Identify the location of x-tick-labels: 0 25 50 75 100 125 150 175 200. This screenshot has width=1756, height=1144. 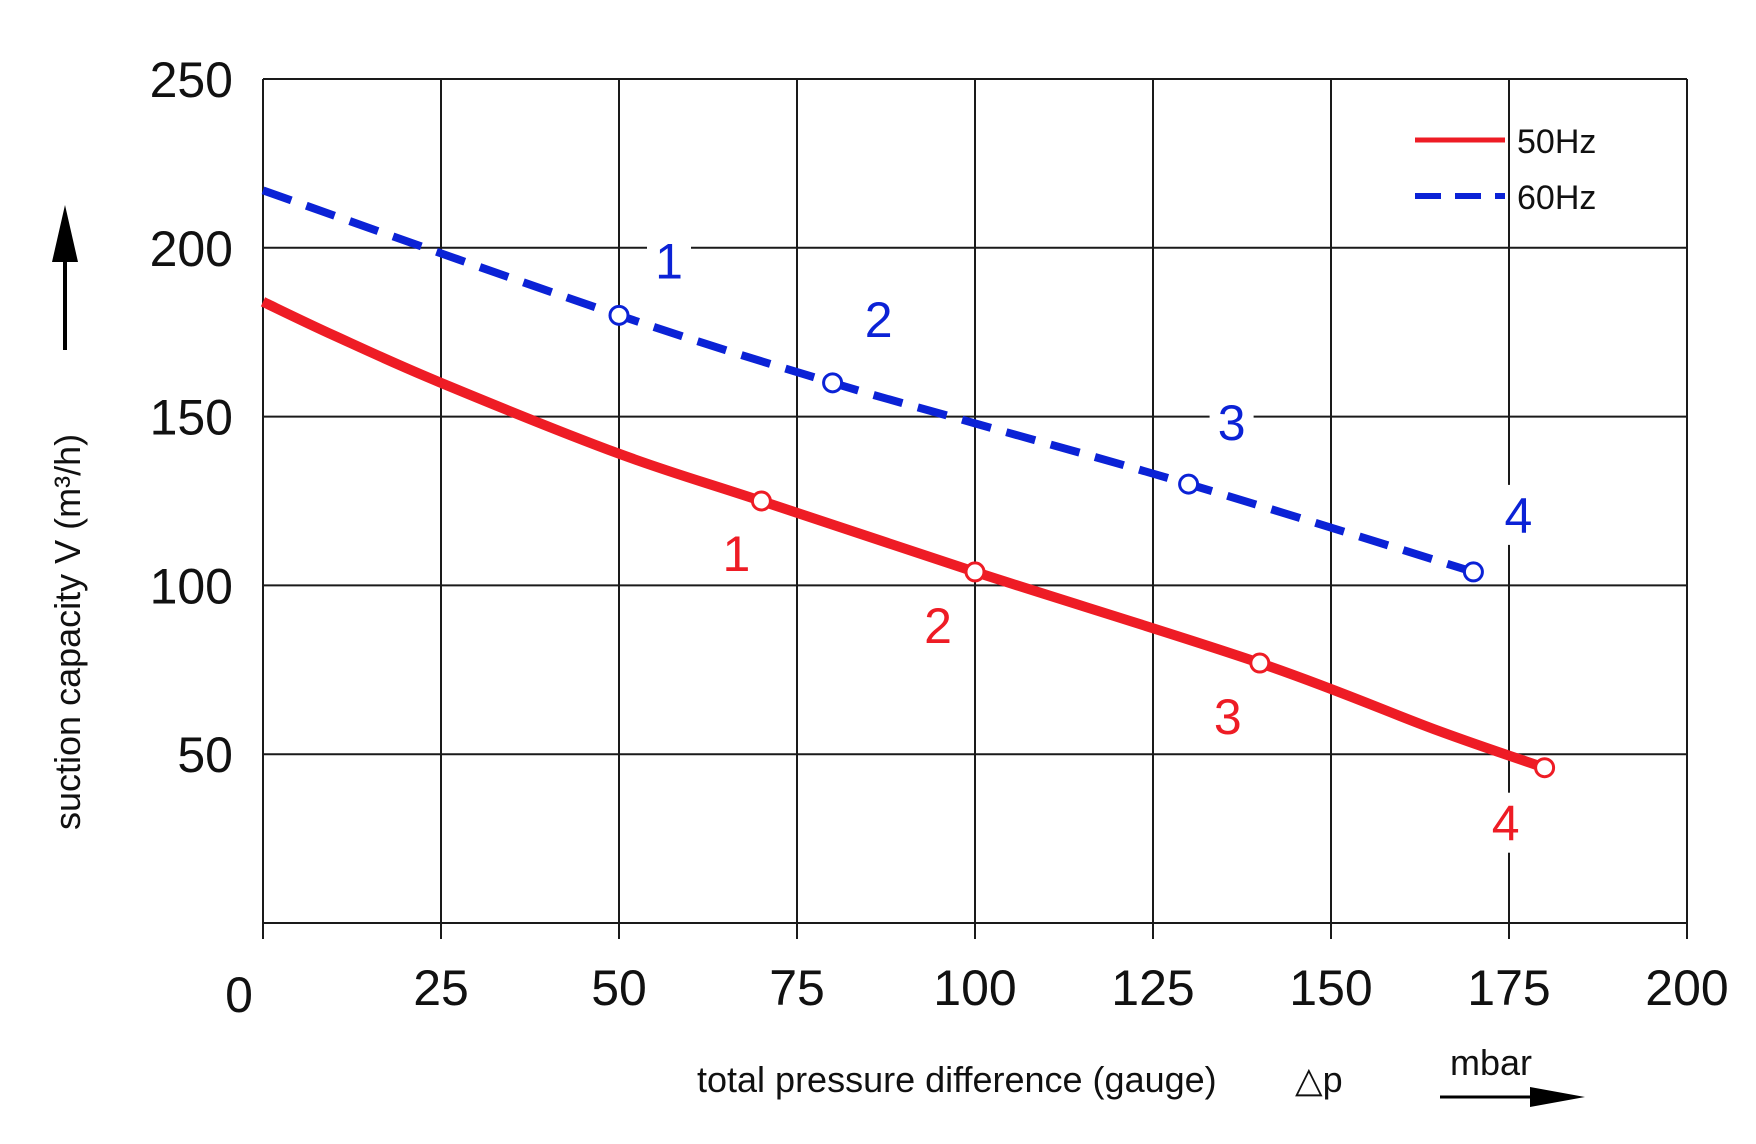
(977, 991).